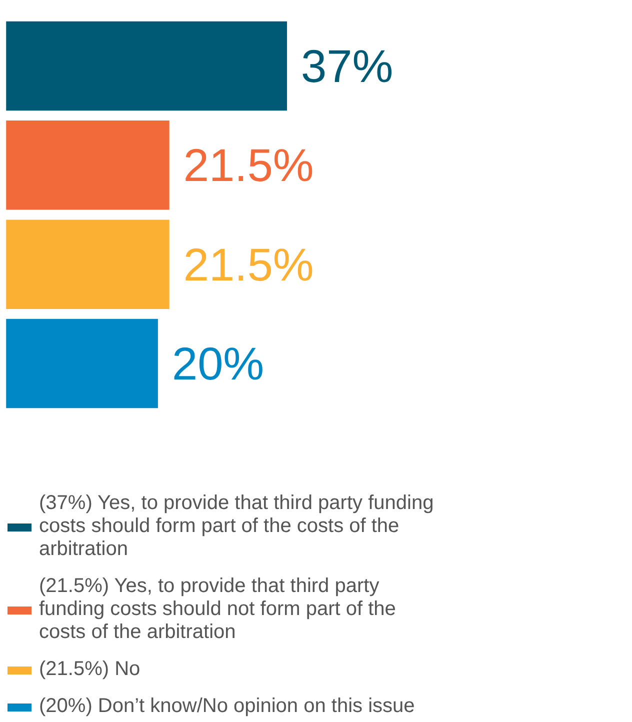  What do you see at coordinates (236, 526) in the screenshot?
I see `legend-label: (37%) Yes, to provide that third party funding costs should form part of the costs of the arbitration` at bounding box center [236, 526].